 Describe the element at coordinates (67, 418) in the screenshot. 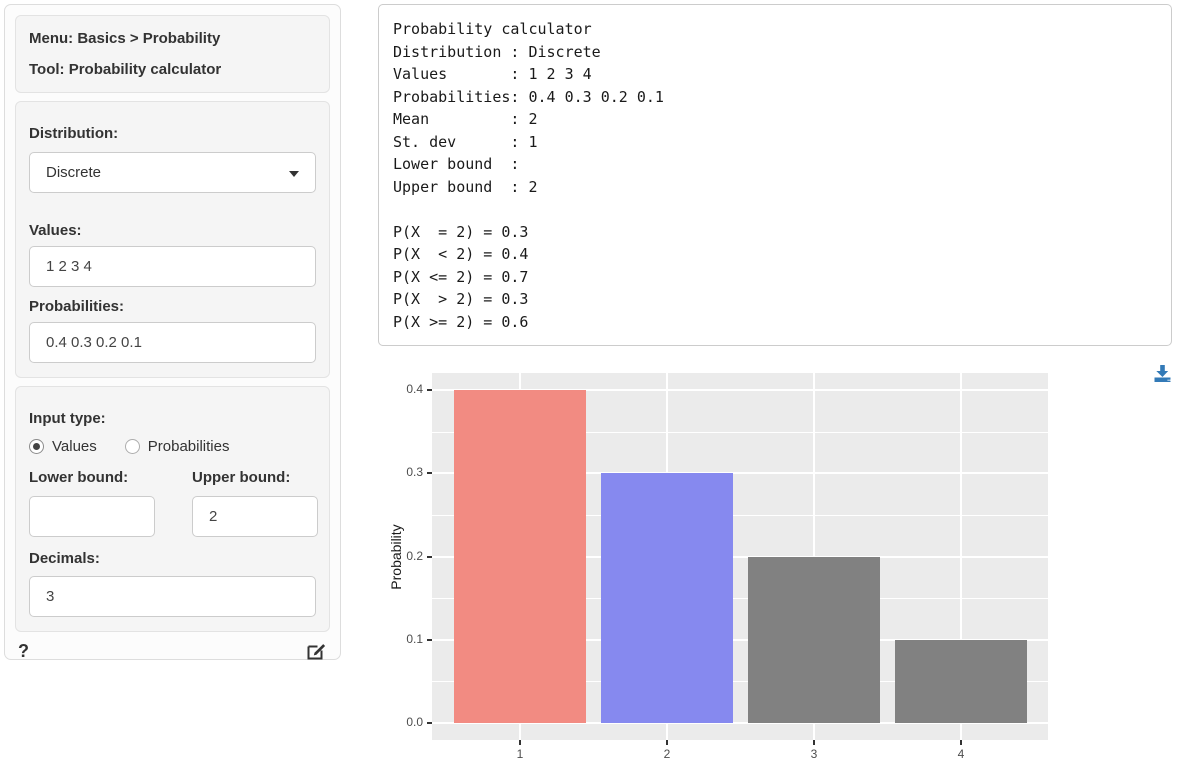

I see `input-type-label: Input type:` at that location.